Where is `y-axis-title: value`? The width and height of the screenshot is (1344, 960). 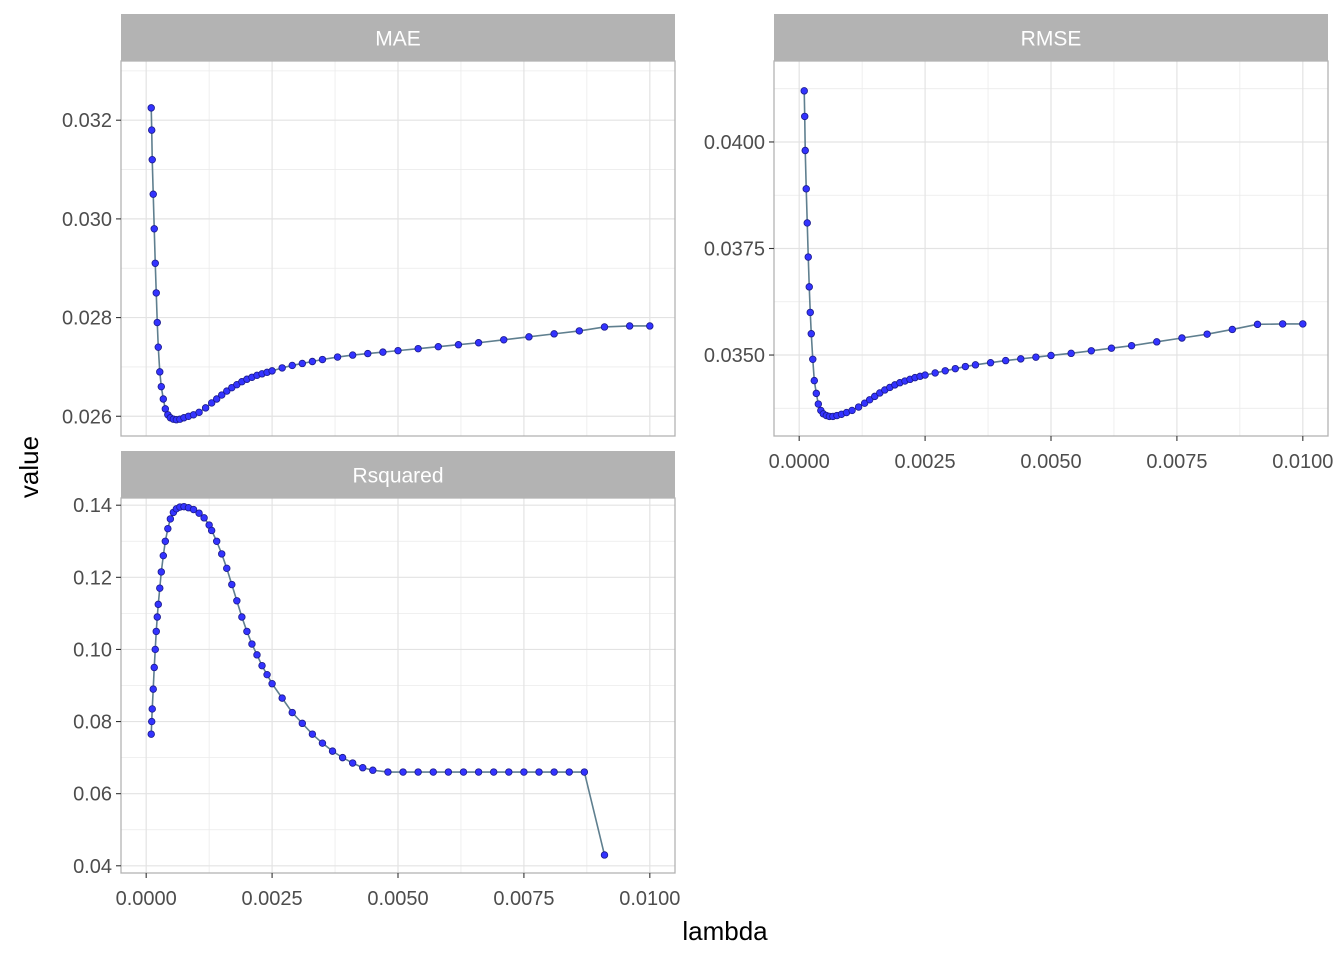
y-axis-title: value is located at coordinates (29, 467).